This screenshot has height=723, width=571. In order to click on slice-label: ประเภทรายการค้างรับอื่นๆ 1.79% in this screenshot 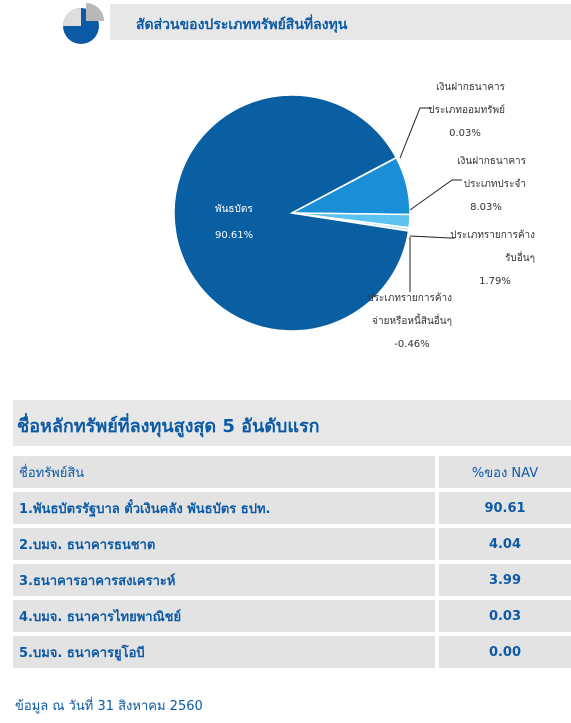, I will do `click(492, 258)`.